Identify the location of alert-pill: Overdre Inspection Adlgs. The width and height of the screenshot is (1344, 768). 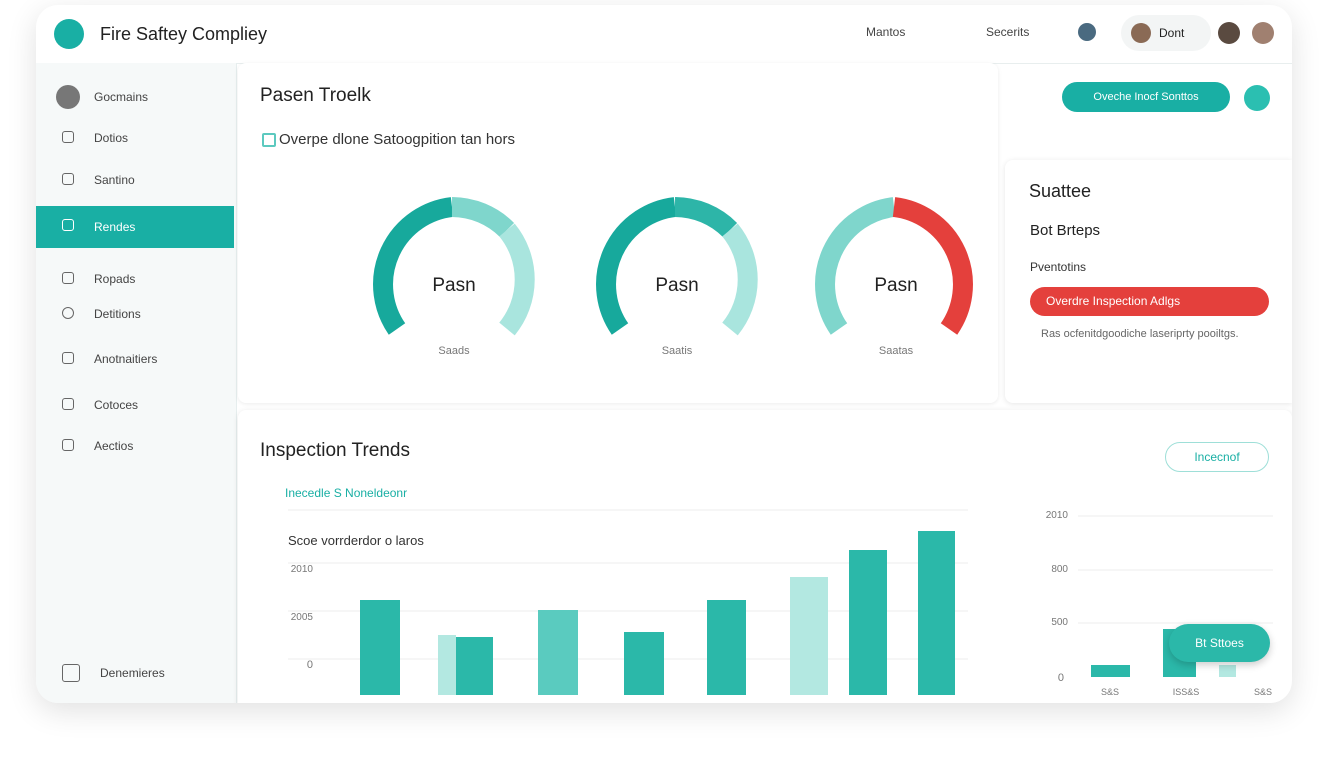
(1149, 301).